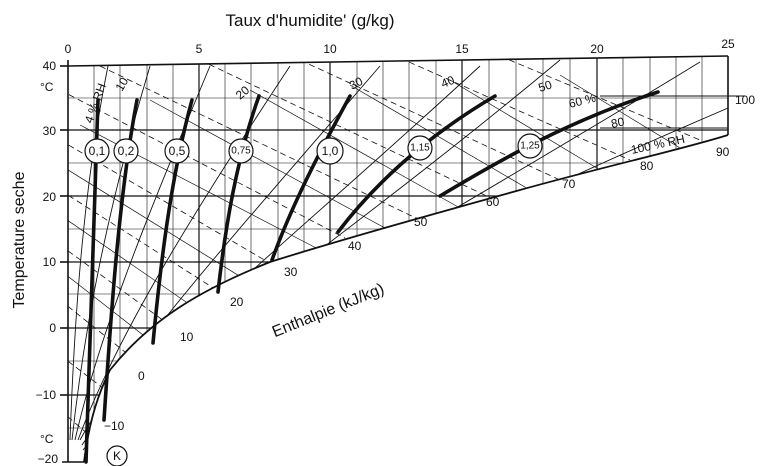 The image size is (761, 466). I want to click on enthalpy-label-100: 100, so click(745, 100).